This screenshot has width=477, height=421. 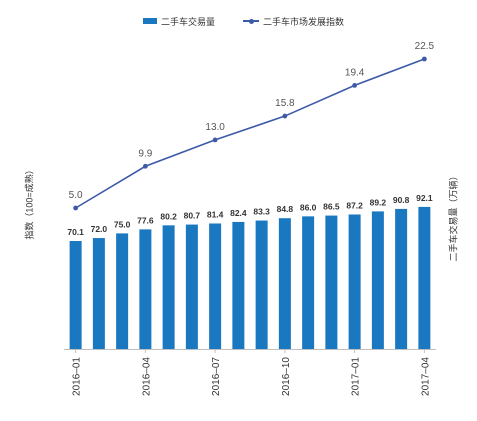 I want to click on legend-line-swatch, so click(x=251, y=21).